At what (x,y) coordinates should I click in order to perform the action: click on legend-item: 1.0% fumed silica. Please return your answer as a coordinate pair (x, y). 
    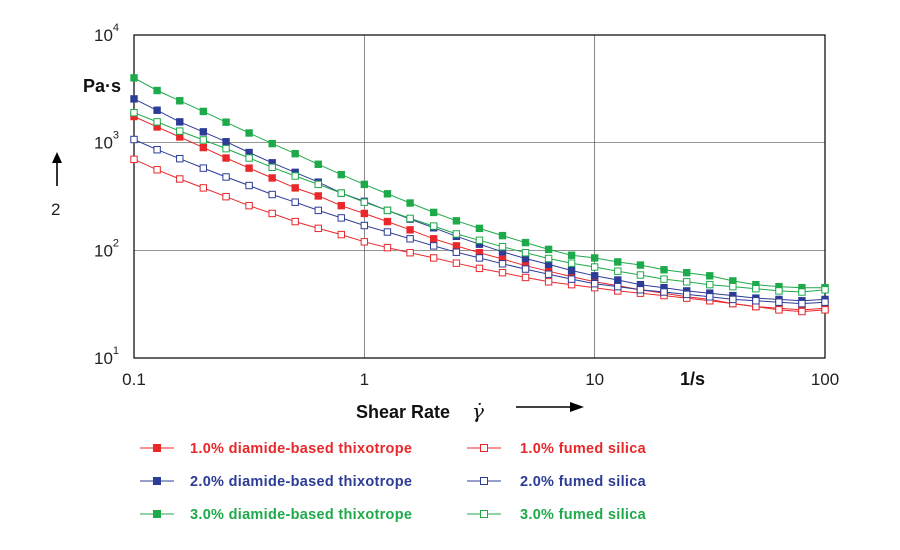
    Looking at the image, I should click on (557, 449).